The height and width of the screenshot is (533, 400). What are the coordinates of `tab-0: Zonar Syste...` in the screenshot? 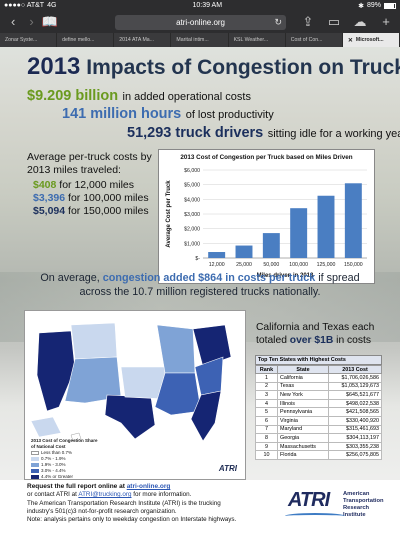 It's located at (29, 40).